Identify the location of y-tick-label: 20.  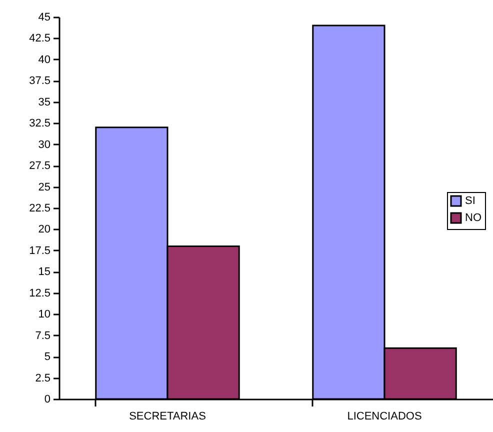
(44, 230).